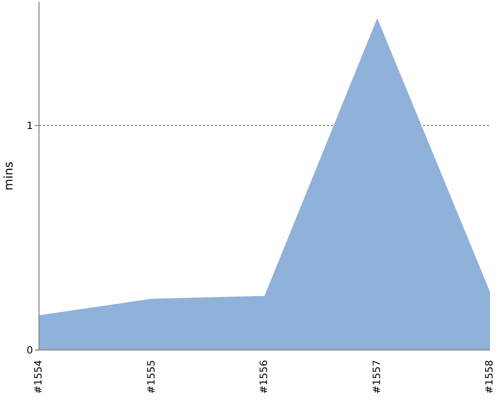  What do you see at coordinates (490, 377) in the screenshot?
I see `x-tick-label: #1558` at bounding box center [490, 377].